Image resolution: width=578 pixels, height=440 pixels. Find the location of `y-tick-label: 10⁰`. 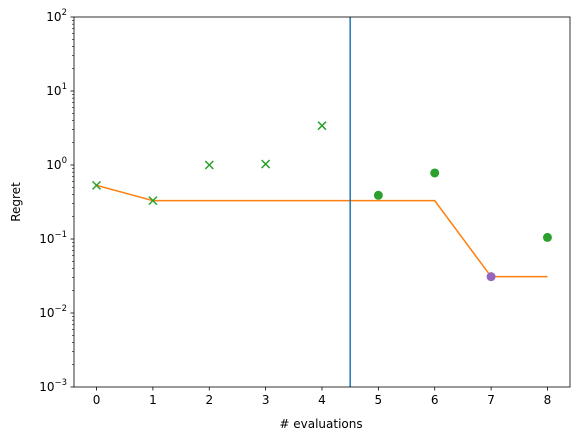

y-tick-label: 10⁰ is located at coordinates (56, 164).